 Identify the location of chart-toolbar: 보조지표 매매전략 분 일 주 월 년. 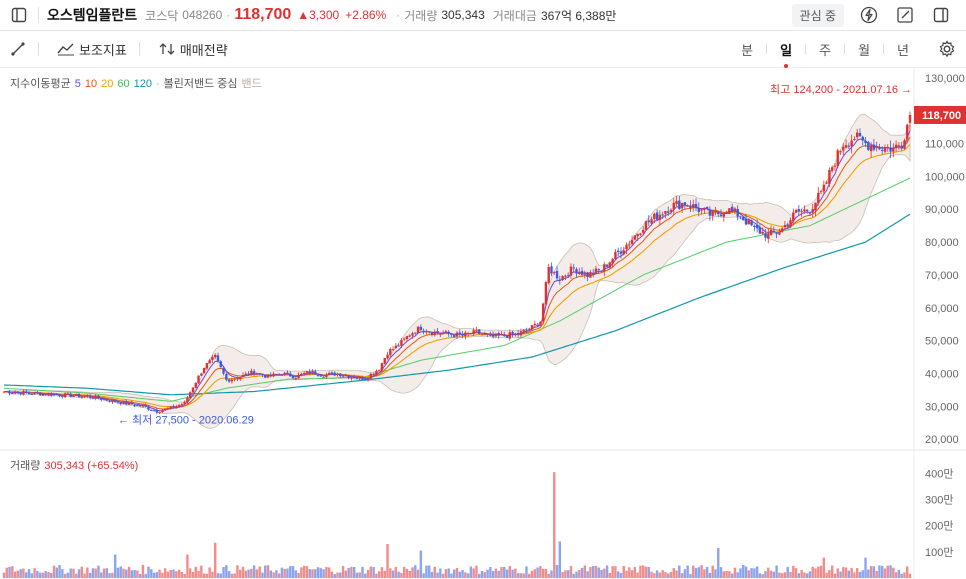
(483, 49).